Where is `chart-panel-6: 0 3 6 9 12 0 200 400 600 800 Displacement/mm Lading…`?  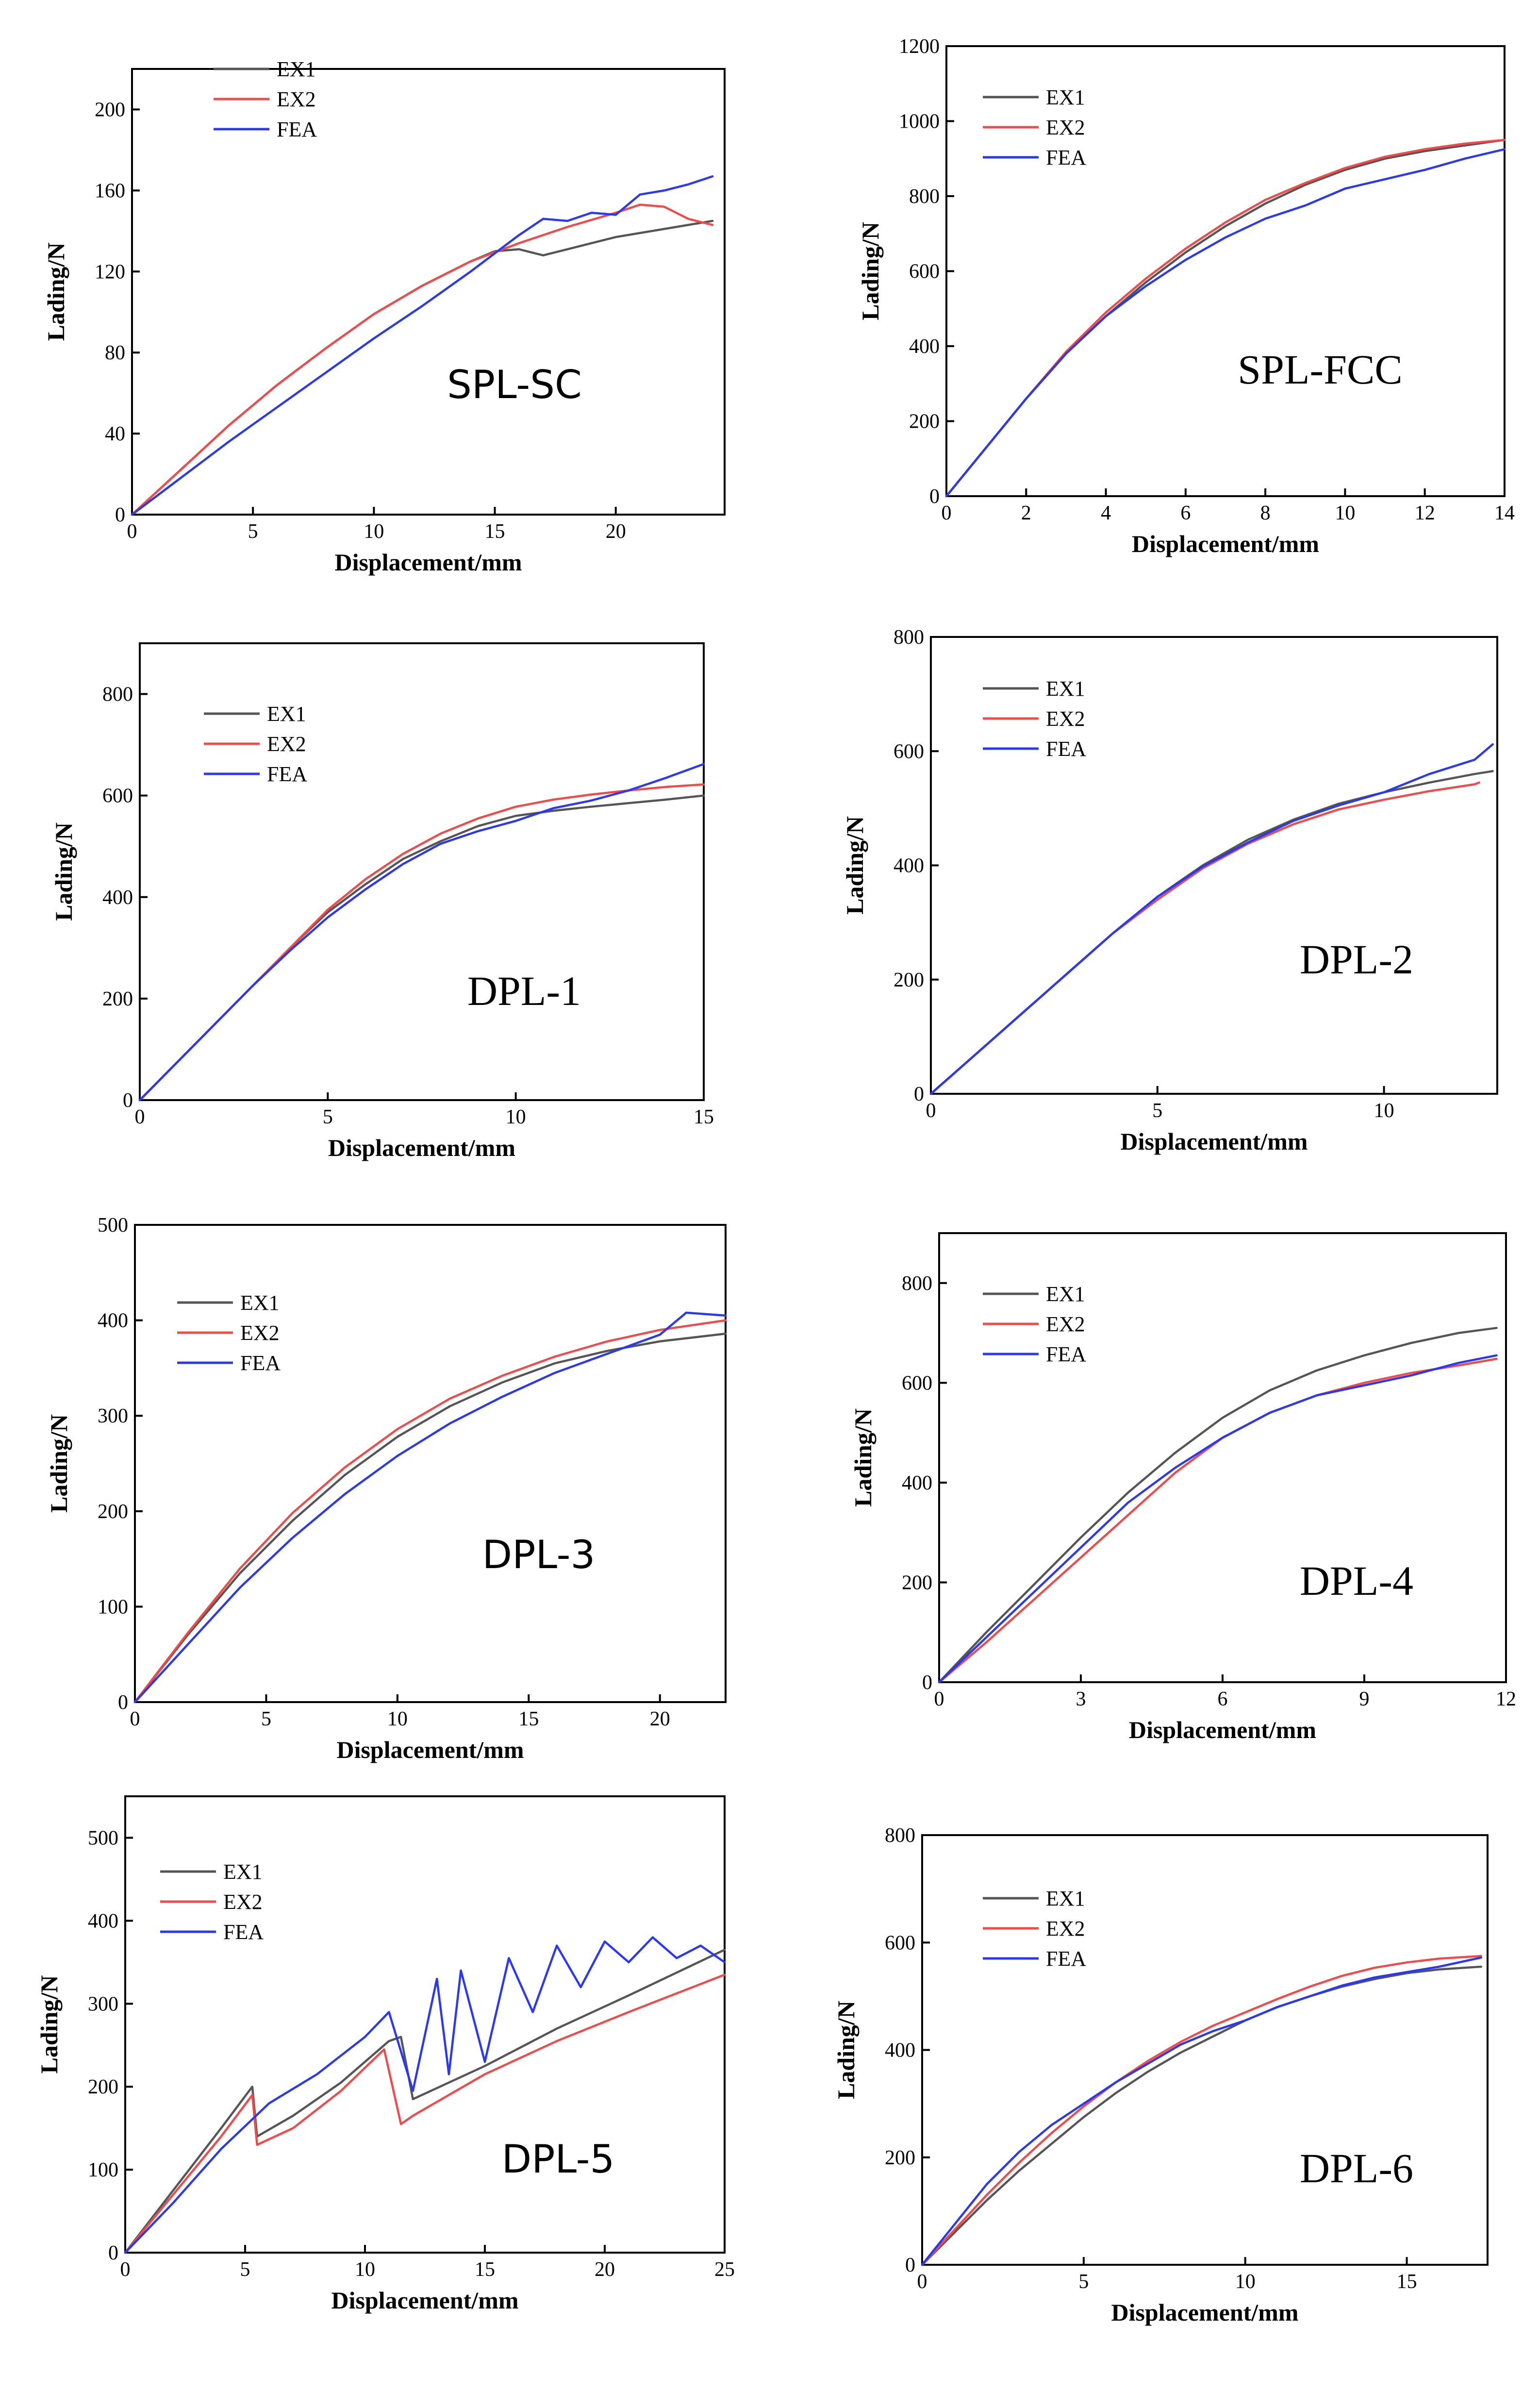
chart-panel-6: 0 3 6 9 12 0 200 400 600 800 Displacement/mm Lading… is located at coordinates (1182, 1488).